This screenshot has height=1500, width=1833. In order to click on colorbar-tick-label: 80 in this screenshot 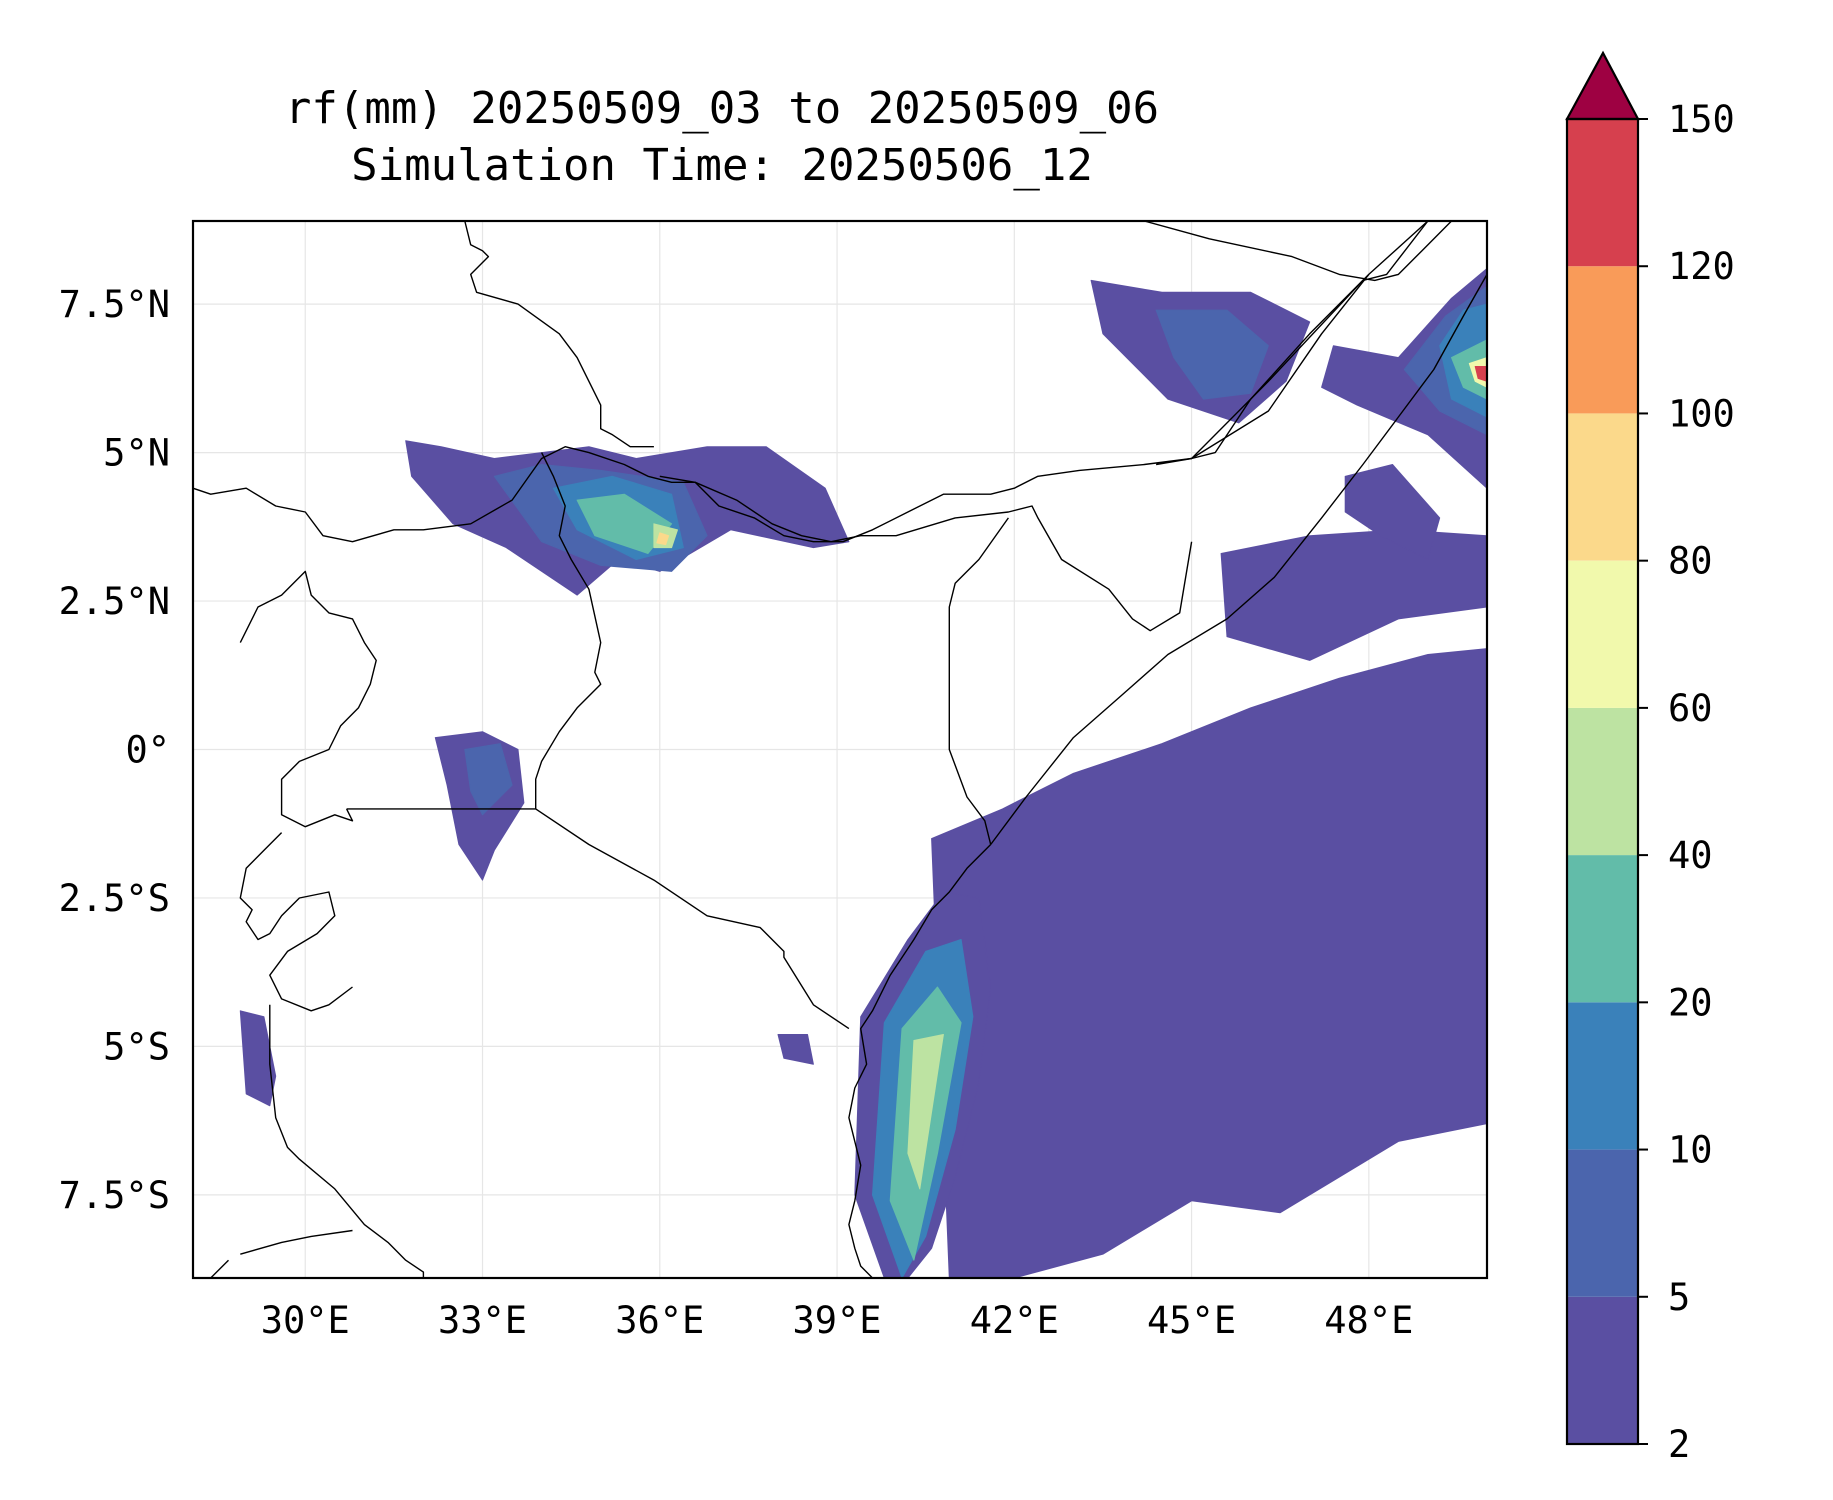, I will do `click(1690, 561)`.